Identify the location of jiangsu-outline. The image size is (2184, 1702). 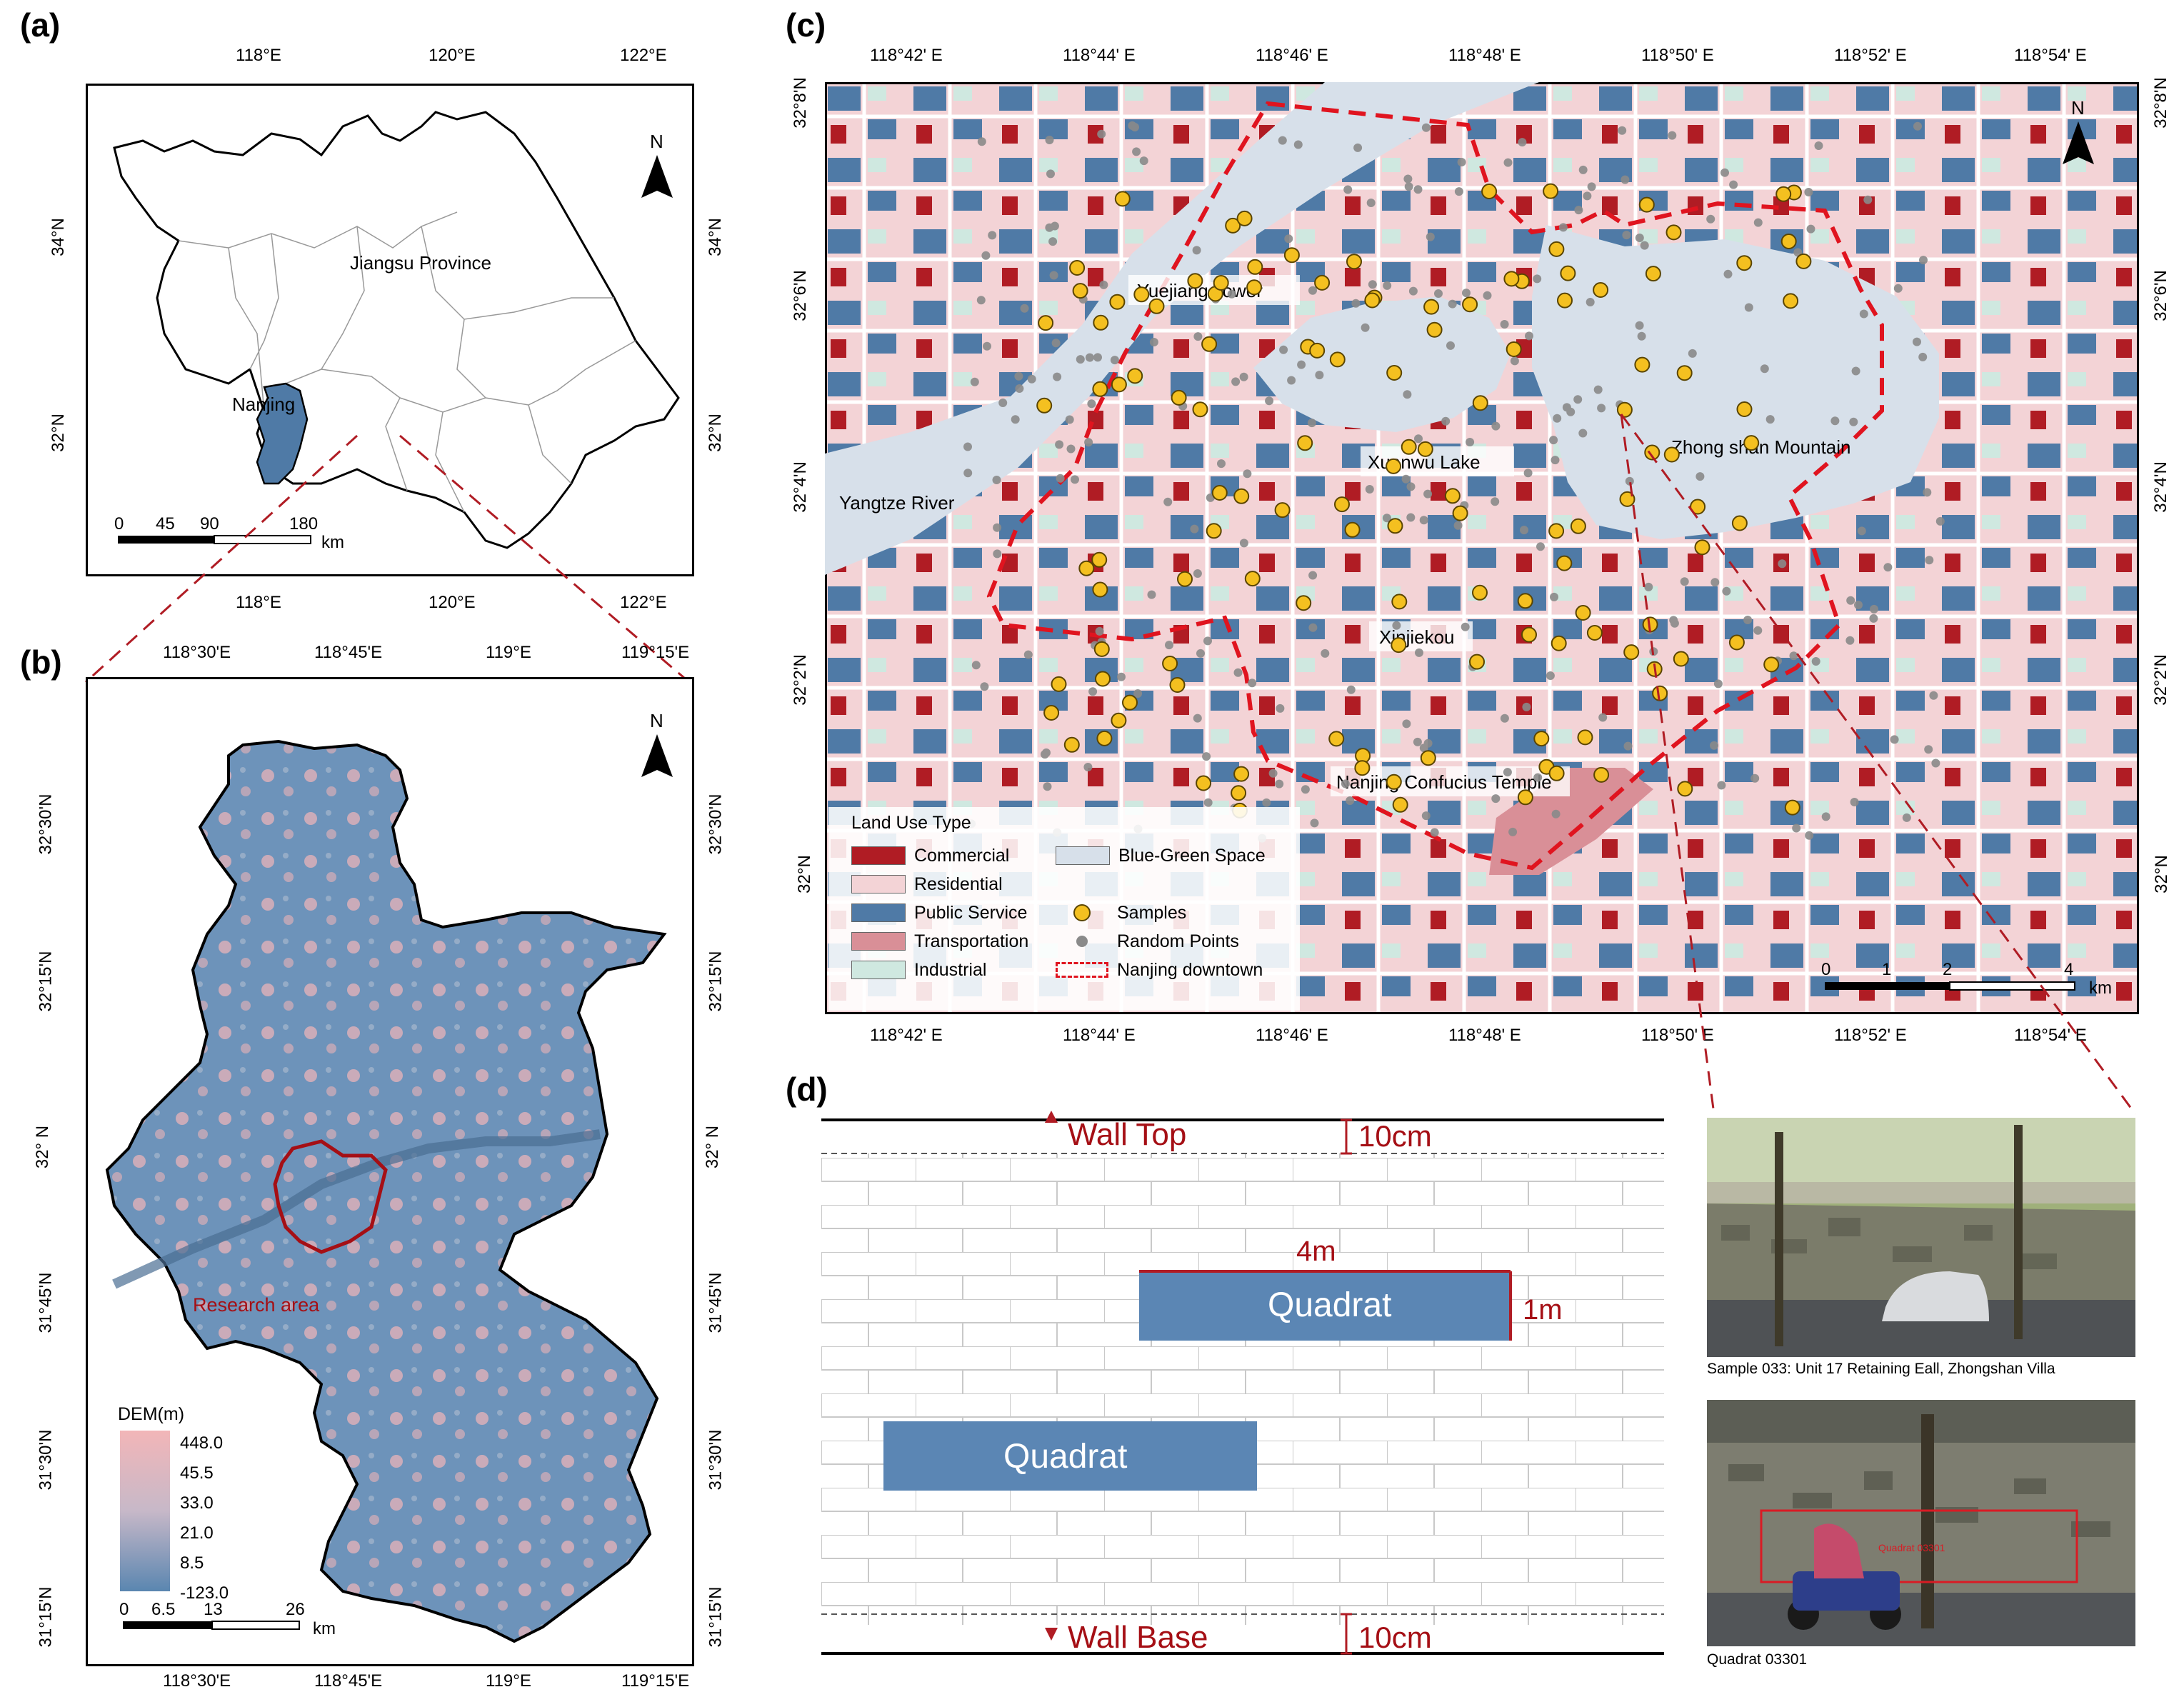
(396, 330).